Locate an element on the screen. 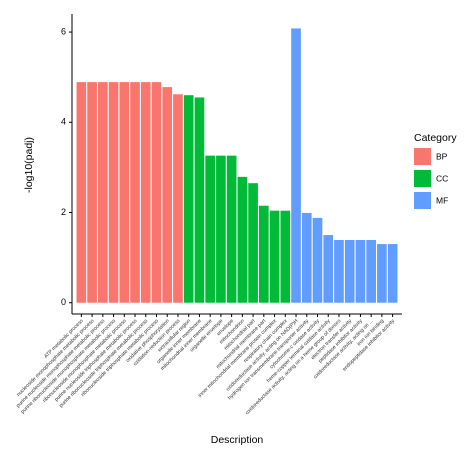  y-tick-label: 4 is located at coordinates (63, 122).